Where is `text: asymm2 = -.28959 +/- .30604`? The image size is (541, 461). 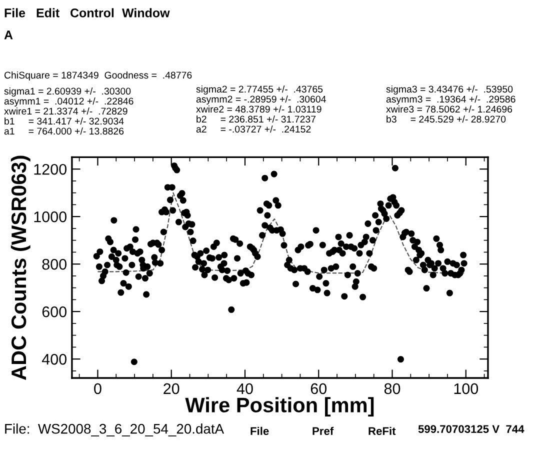 text: asymm2 = -.28959 +/- .30604 is located at coordinates (261, 100).